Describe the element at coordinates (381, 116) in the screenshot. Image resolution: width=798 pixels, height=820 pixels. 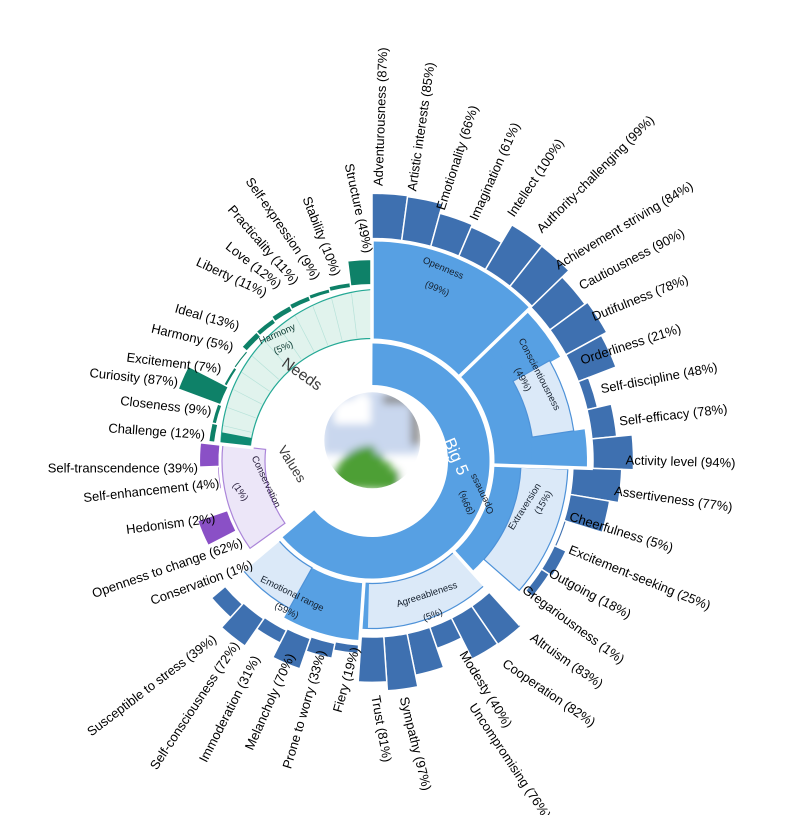
I see `svg-text: Adventurousness (87%)` at that location.